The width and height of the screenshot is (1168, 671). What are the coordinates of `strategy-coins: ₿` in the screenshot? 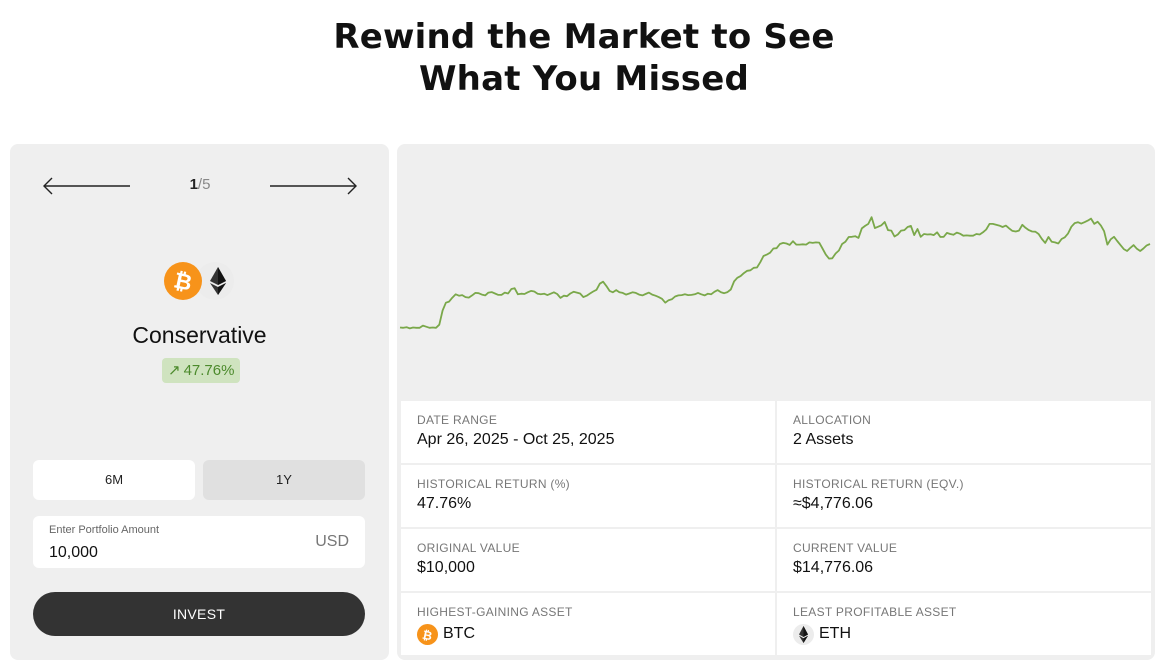 It's located at (200, 282).